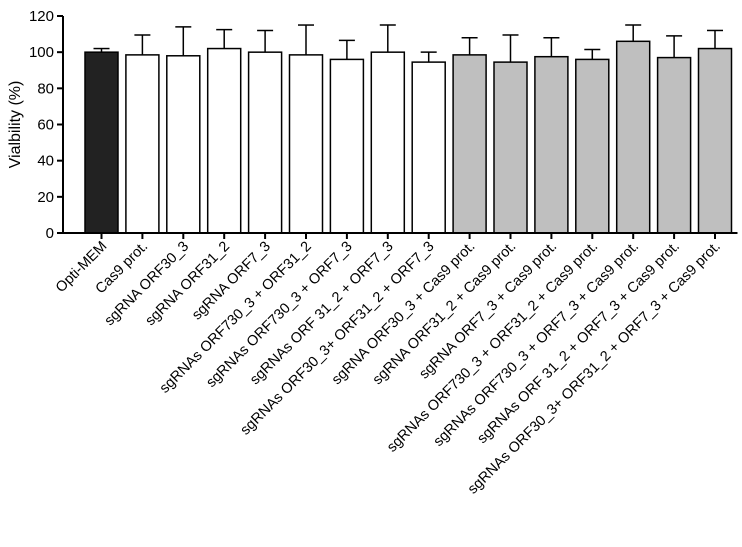 This screenshot has height=547, width=742. What do you see at coordinates (15, 125) in the screenshot?
I see `y-axis-title: Vialbility (%)` at bounding box center [15, 125].